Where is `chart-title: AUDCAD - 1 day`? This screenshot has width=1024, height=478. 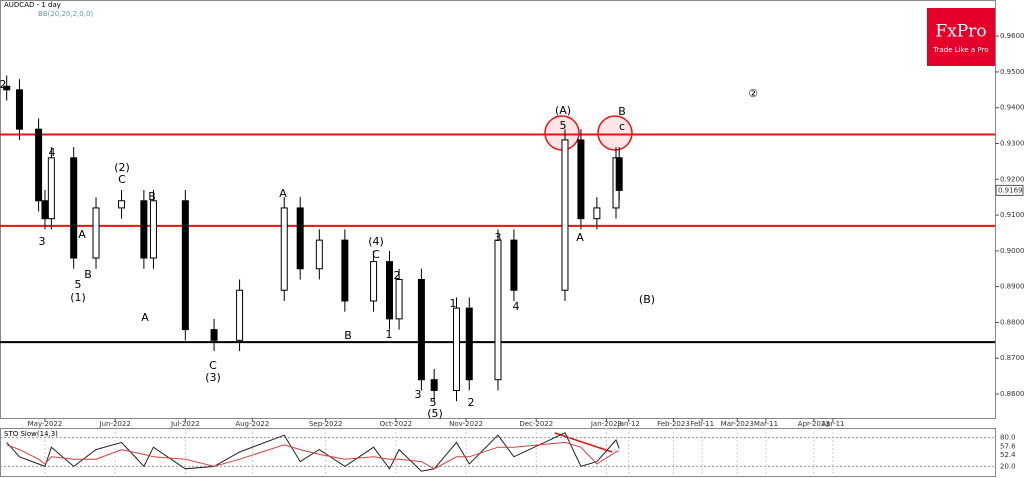 chart-title: AUDCAD - 1 day is located at coordinates (32, 5).